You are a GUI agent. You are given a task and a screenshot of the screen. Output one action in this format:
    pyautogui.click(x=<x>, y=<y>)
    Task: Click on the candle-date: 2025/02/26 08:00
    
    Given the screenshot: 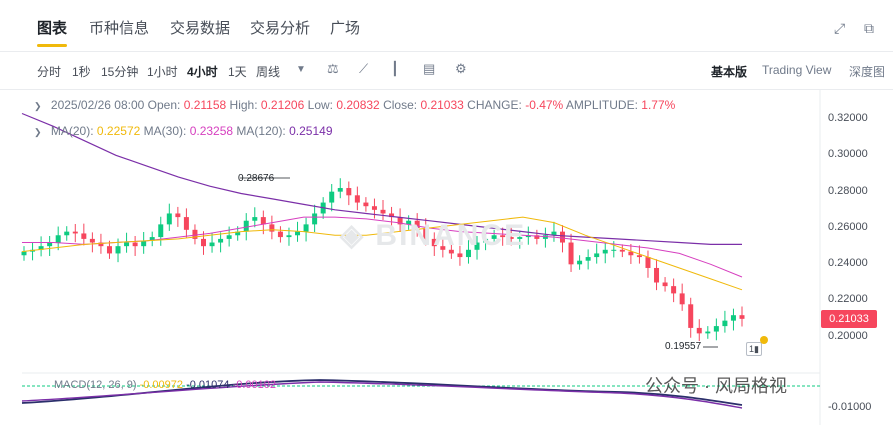 What is the action you would take?
    pyautogui.click(x=97, y=105)
    